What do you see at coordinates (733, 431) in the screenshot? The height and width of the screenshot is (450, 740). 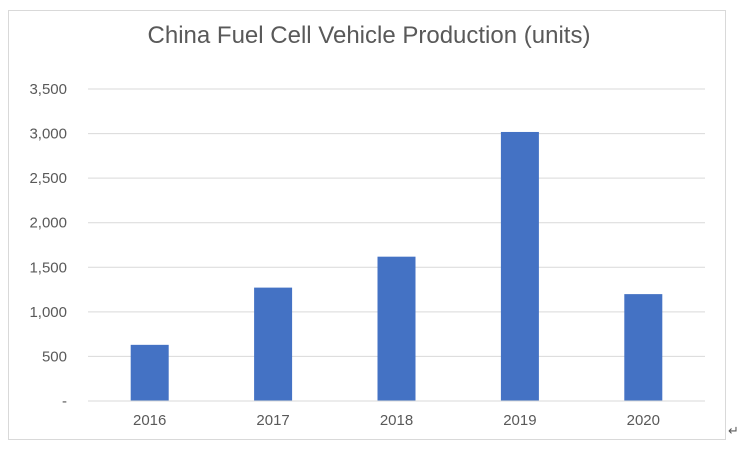 I see `paragraph-return-icon: ↵` at bounding box center [733, 431].